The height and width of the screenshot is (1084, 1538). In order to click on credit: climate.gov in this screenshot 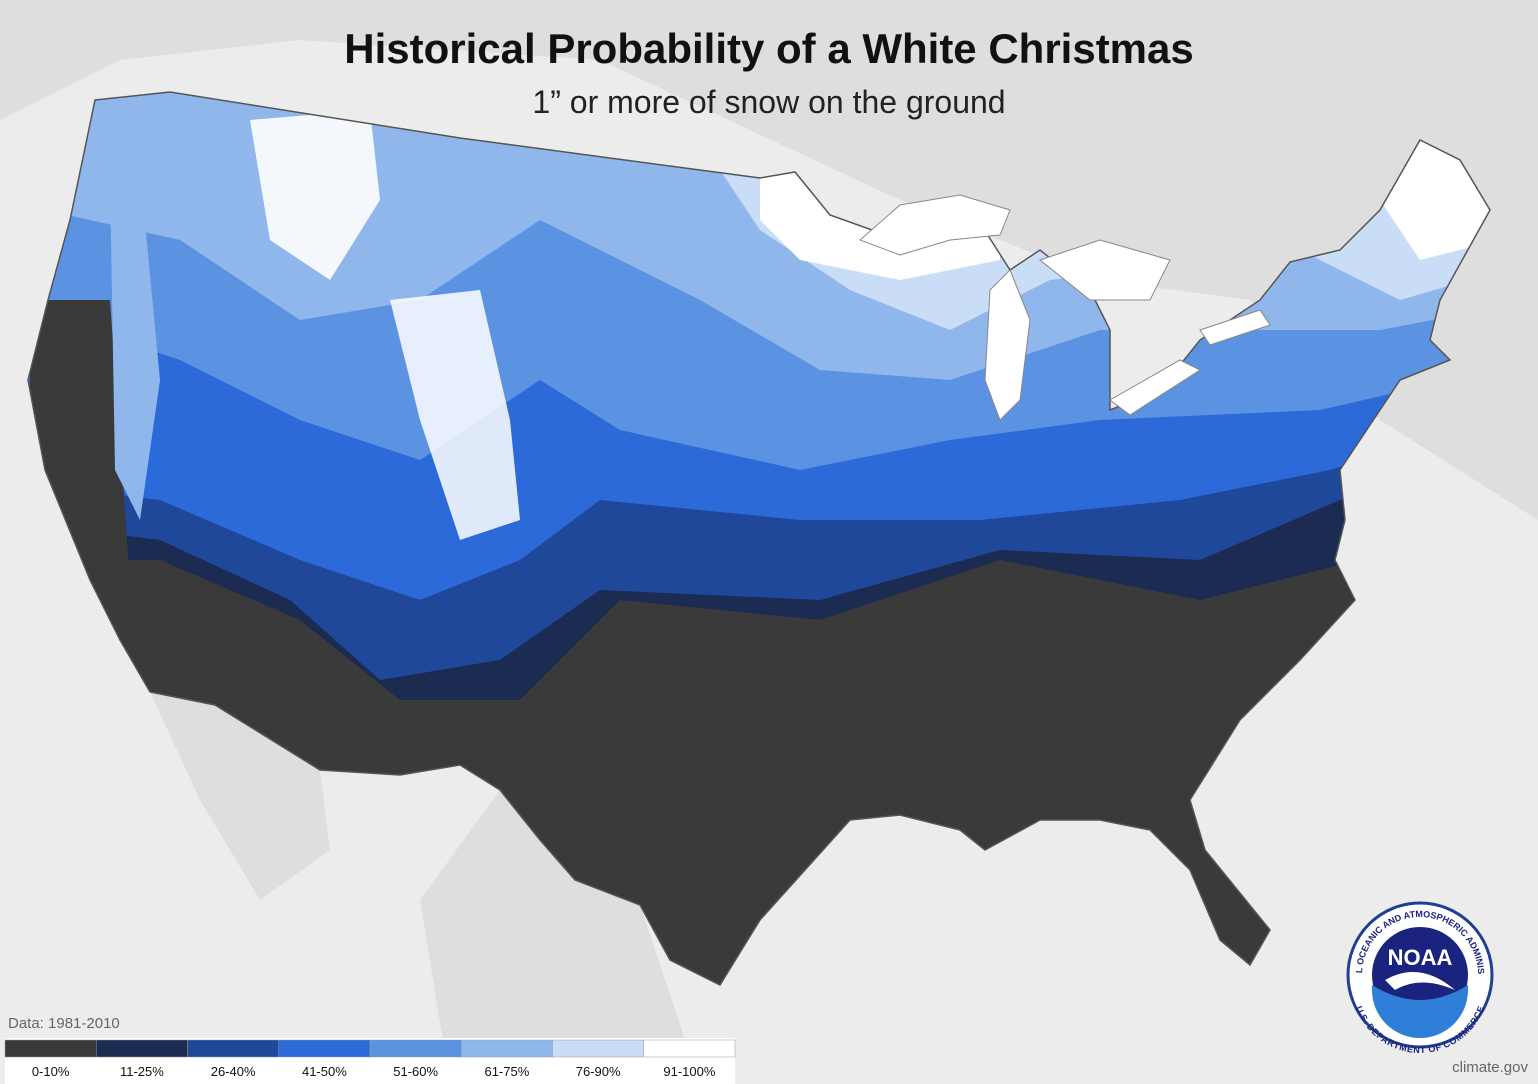, I will do `click(1490, 1067)`.